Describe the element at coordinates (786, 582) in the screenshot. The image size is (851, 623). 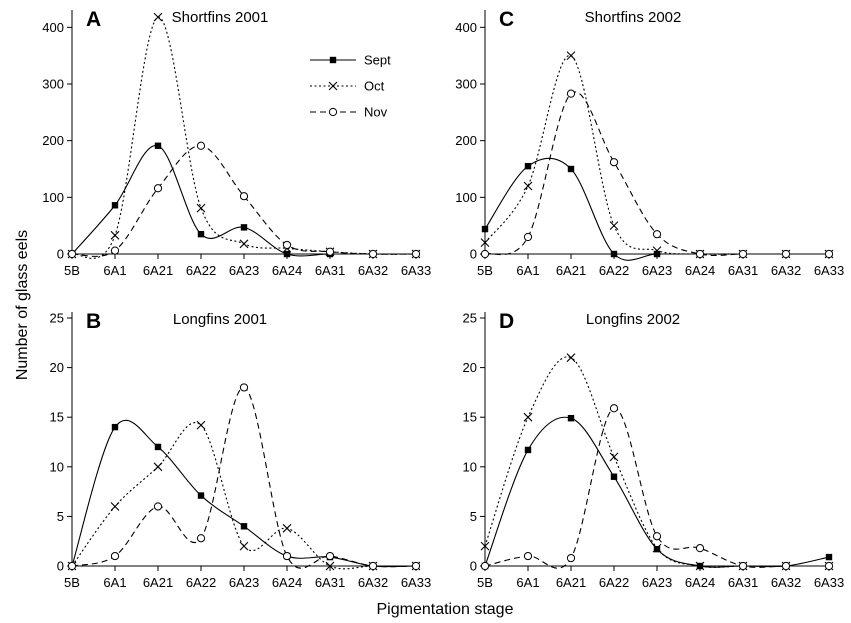
I see `x-tick-label: 6A32` at that location.